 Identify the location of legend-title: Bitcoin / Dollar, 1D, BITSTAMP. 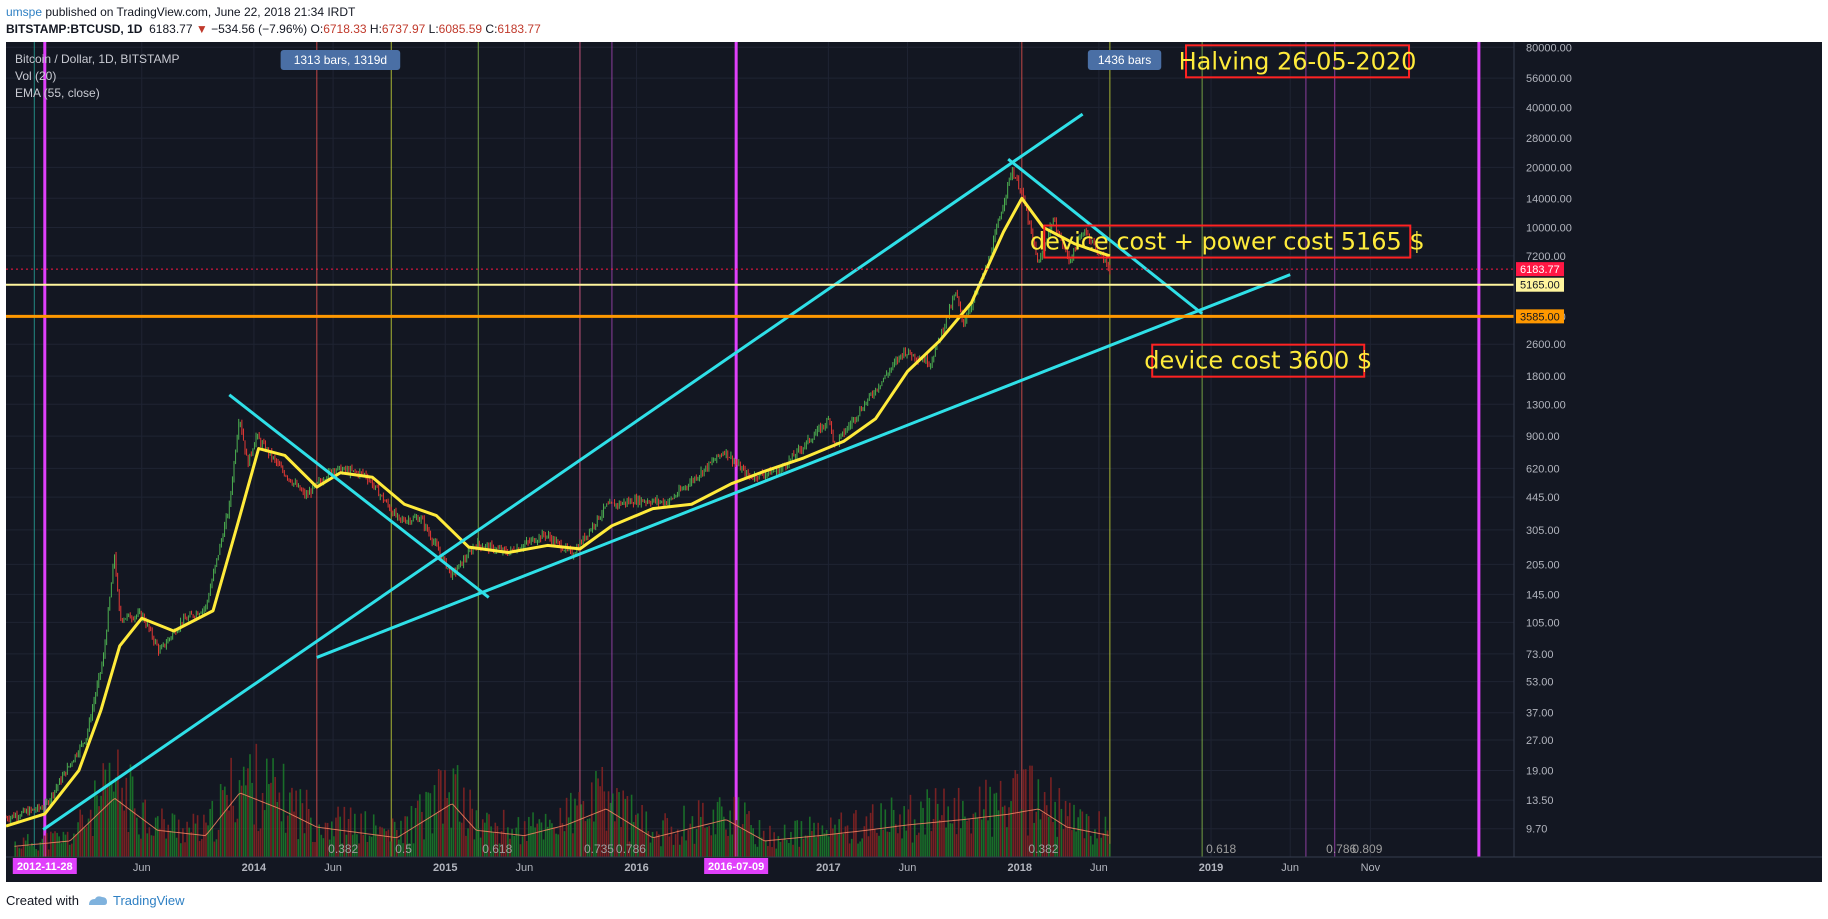
(97, 59).